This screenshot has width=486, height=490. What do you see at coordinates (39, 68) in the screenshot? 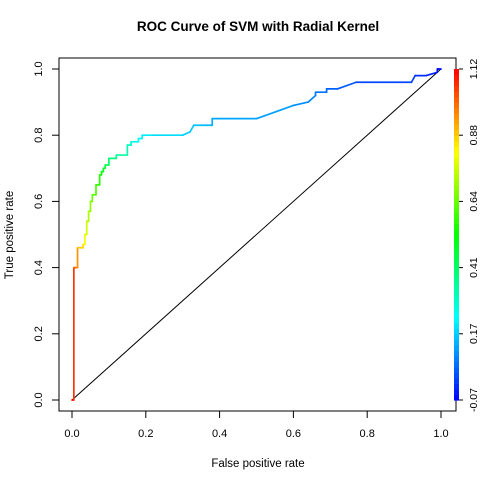
I see `y-tick-label: 1.0` at bounding box center [39, 68].